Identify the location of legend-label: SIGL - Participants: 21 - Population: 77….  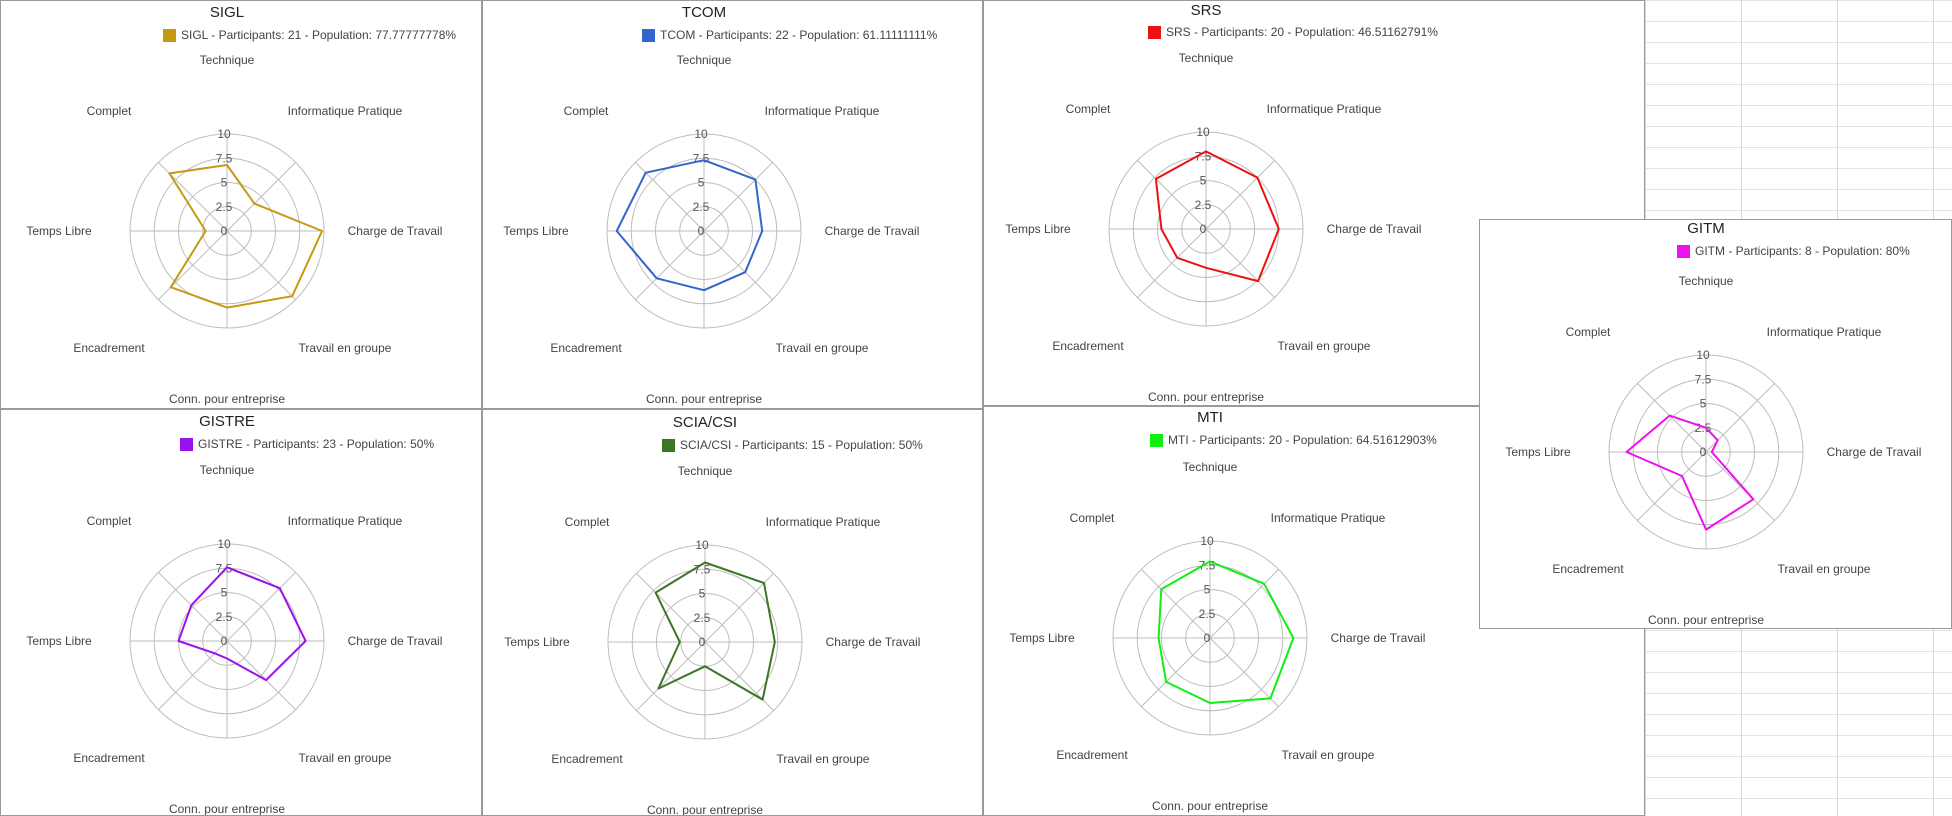
(318, 35).